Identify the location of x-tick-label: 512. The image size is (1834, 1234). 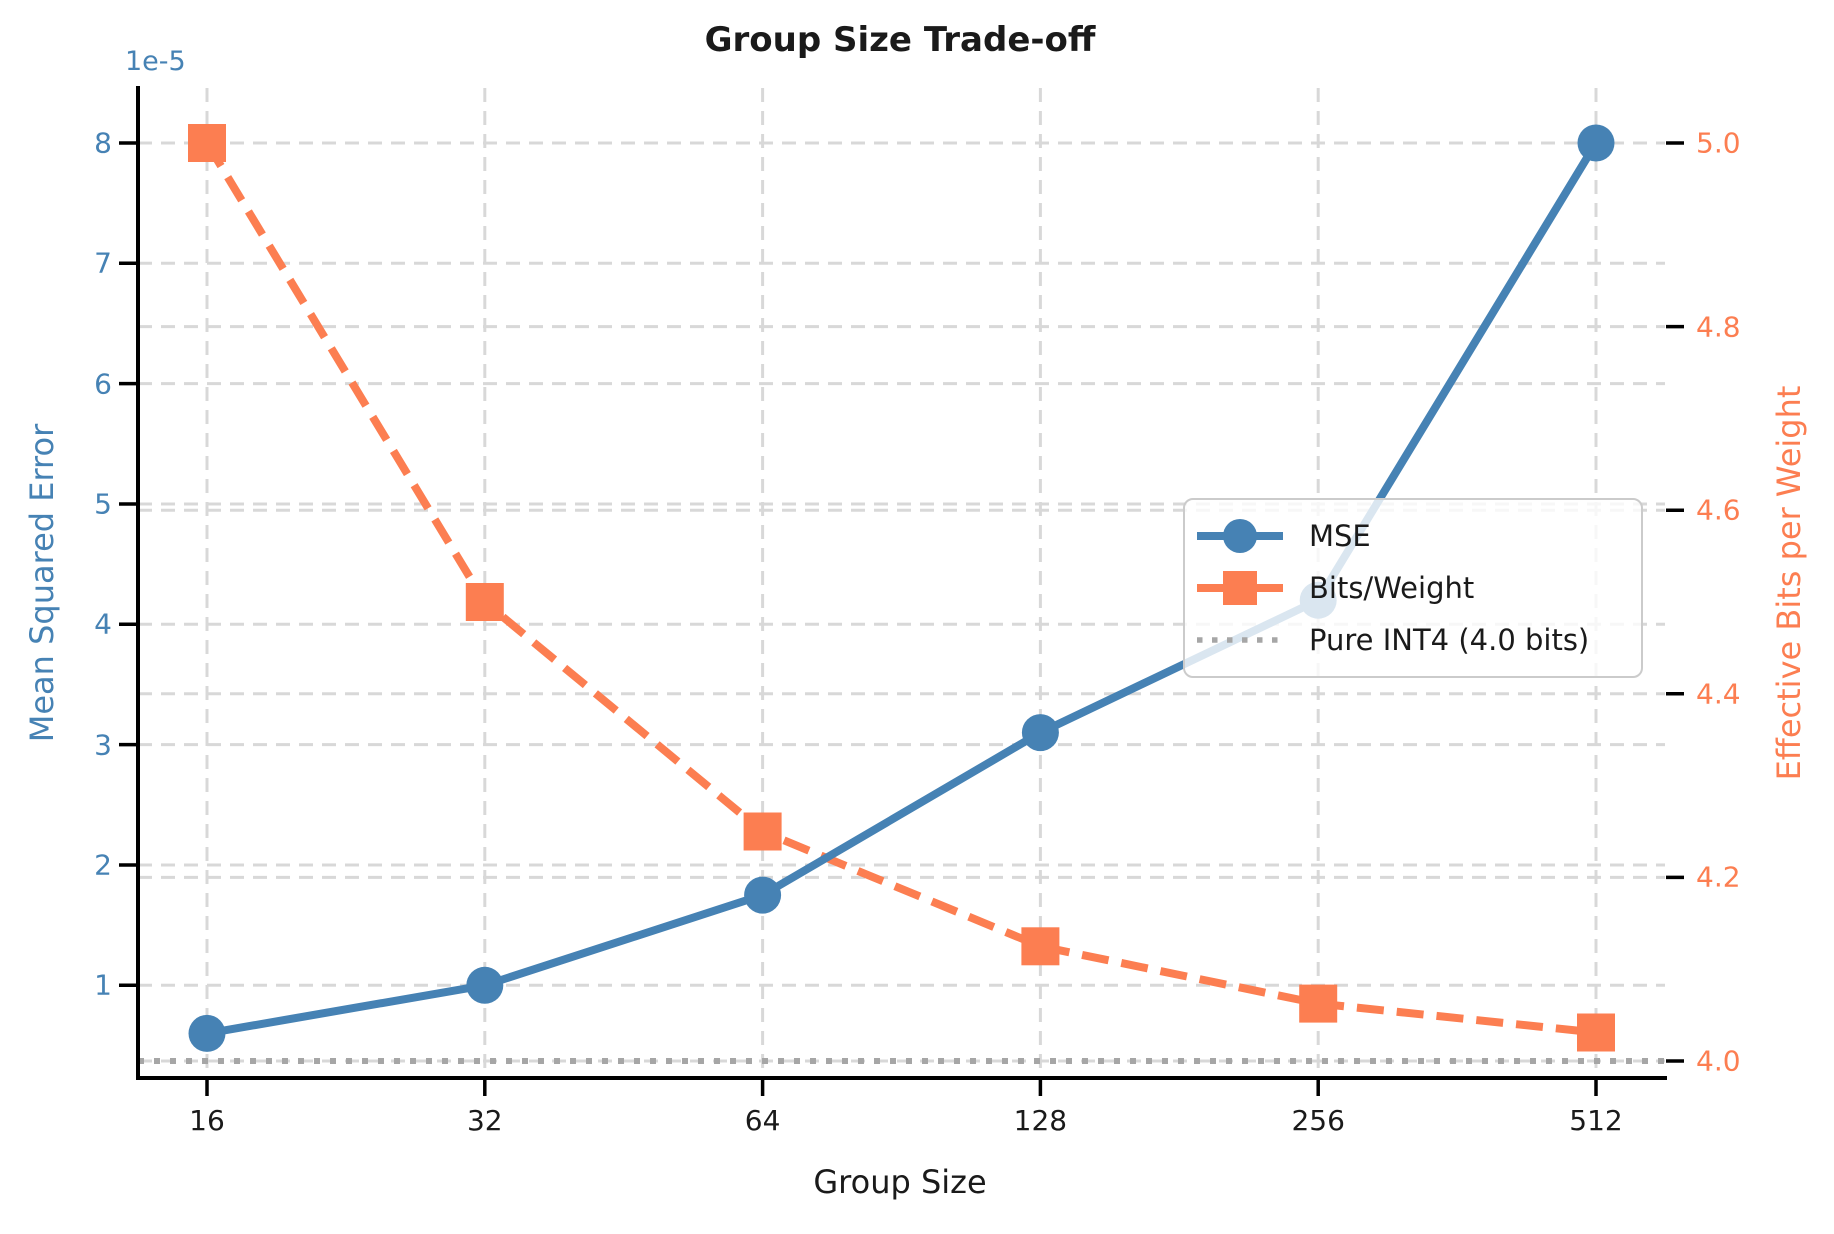
(1596, 1120).